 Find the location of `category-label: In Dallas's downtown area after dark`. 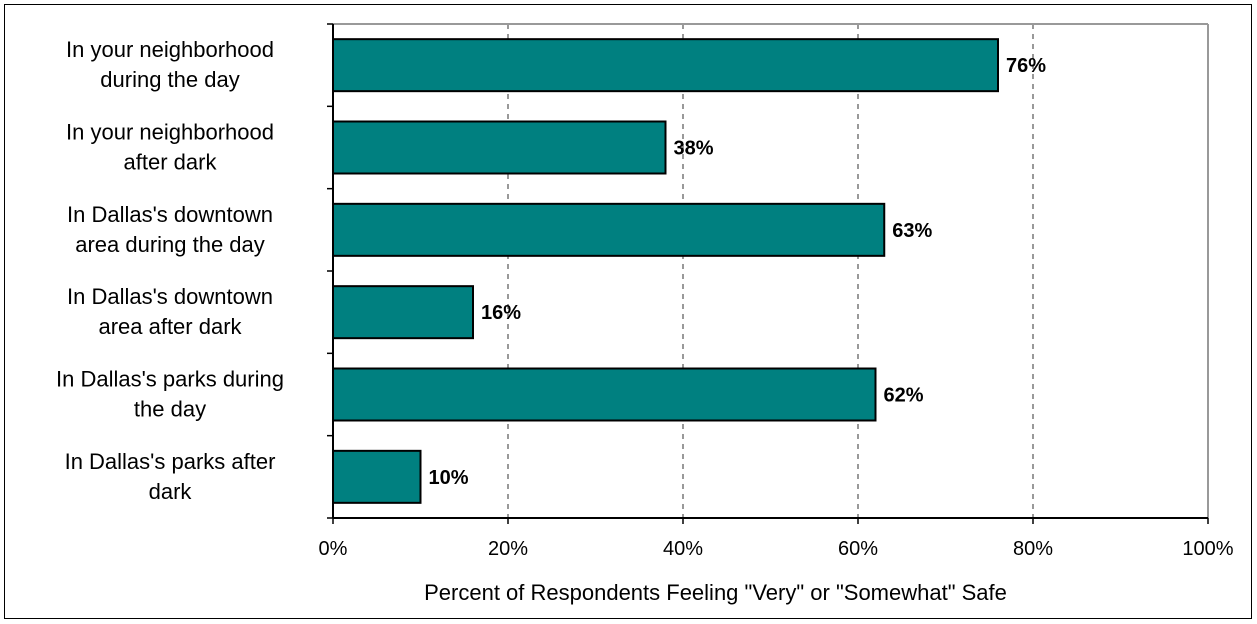

category-label: In Dallas's downtown area after dark is located at coordinates (170, 311).